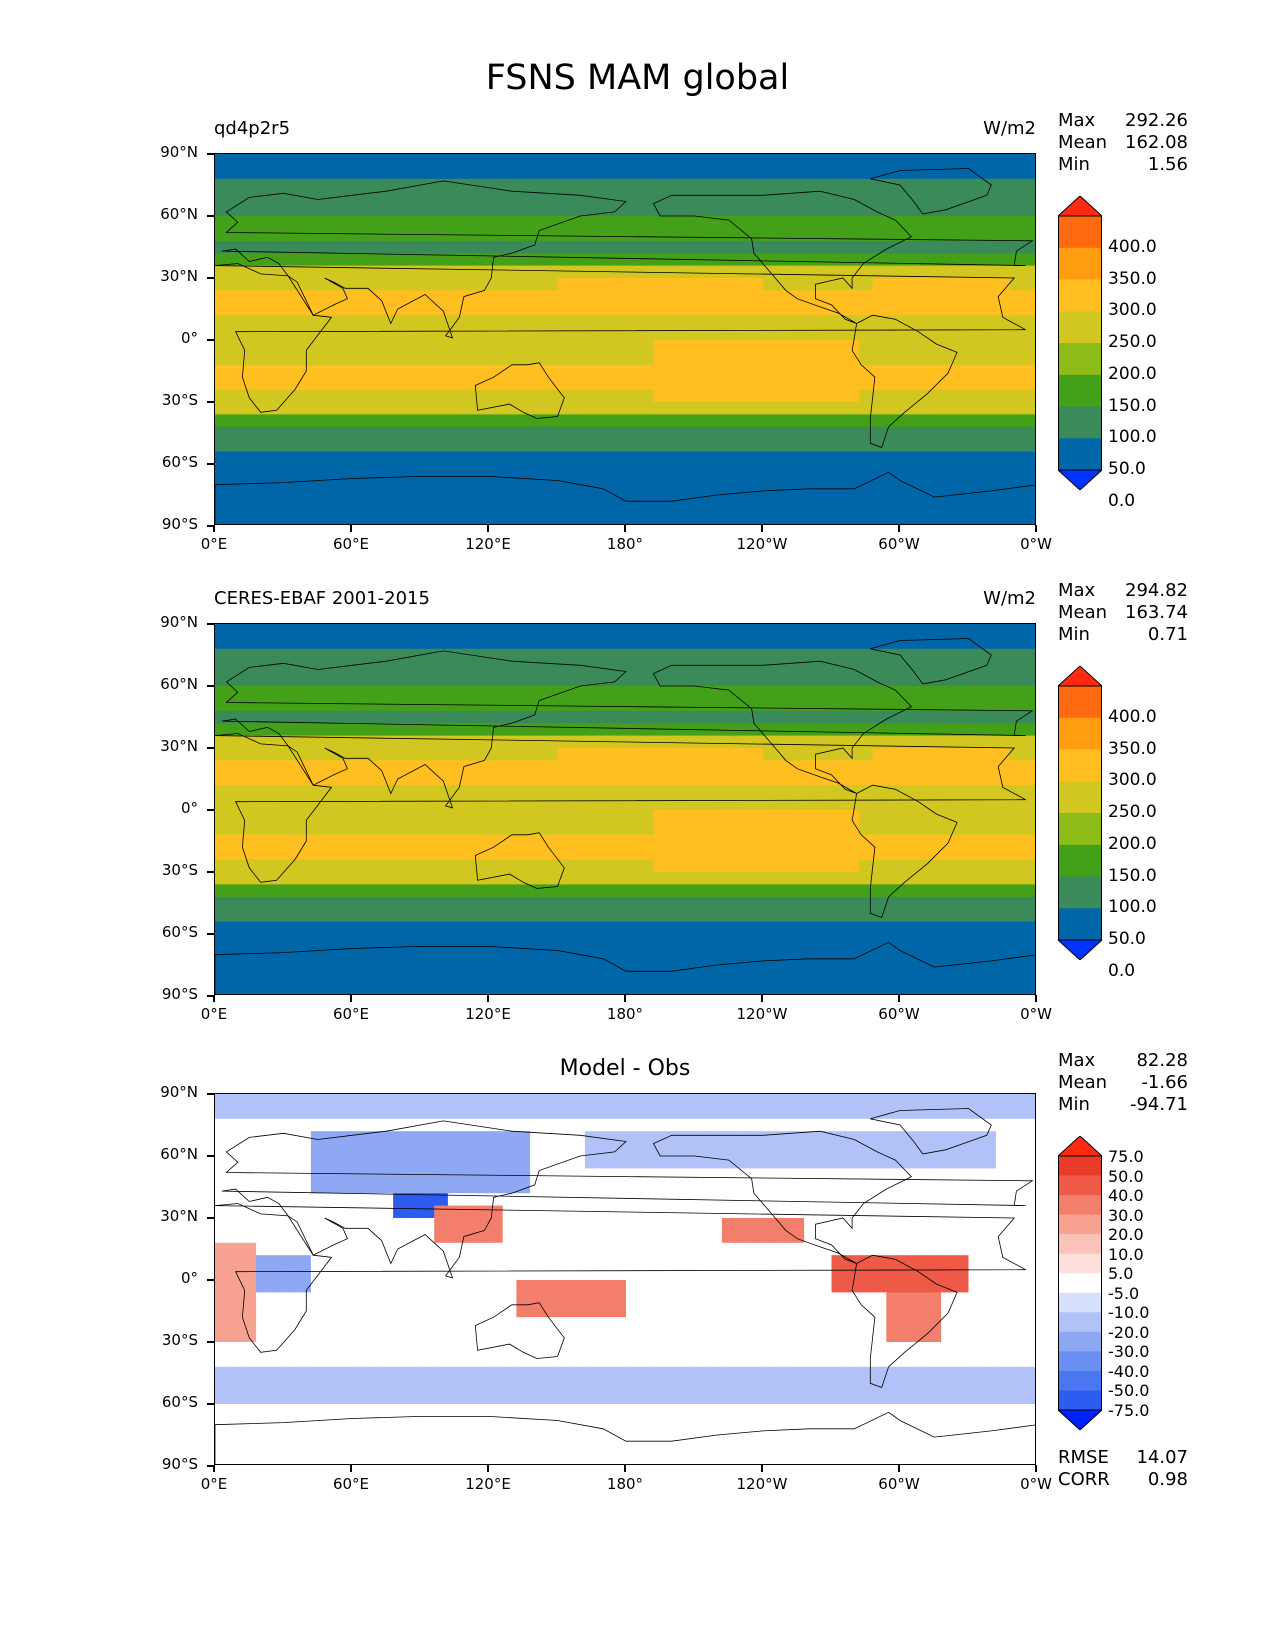 The width and height of the screenshot is (1275, 1650). Describe the element at coordinates (1132, 843) in the screenshot. I see `colorbar-tick-label: 200.0` at that location.